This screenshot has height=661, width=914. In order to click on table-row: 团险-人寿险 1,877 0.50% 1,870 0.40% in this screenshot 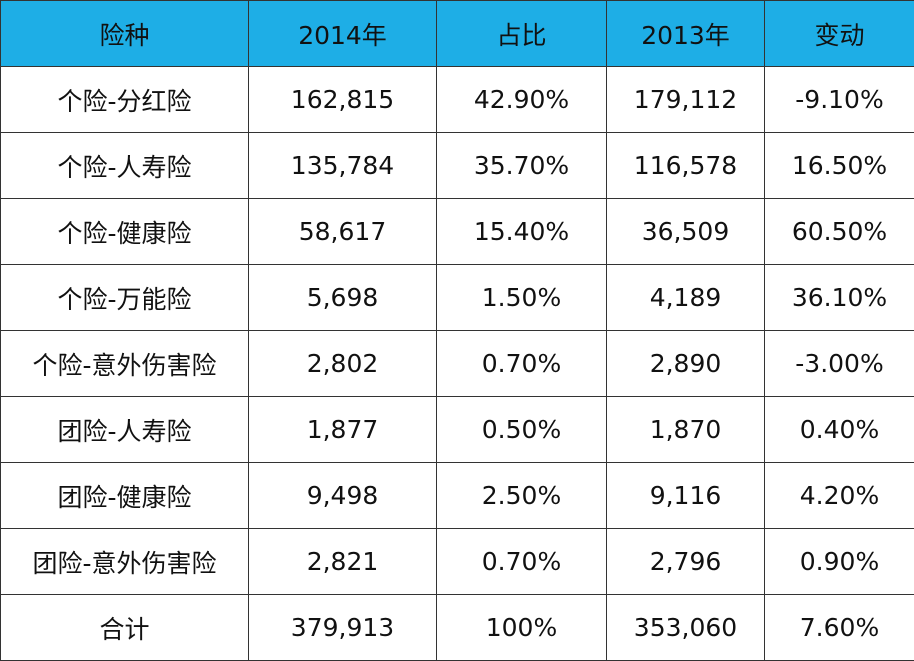, I will do `click(457, 429)`.